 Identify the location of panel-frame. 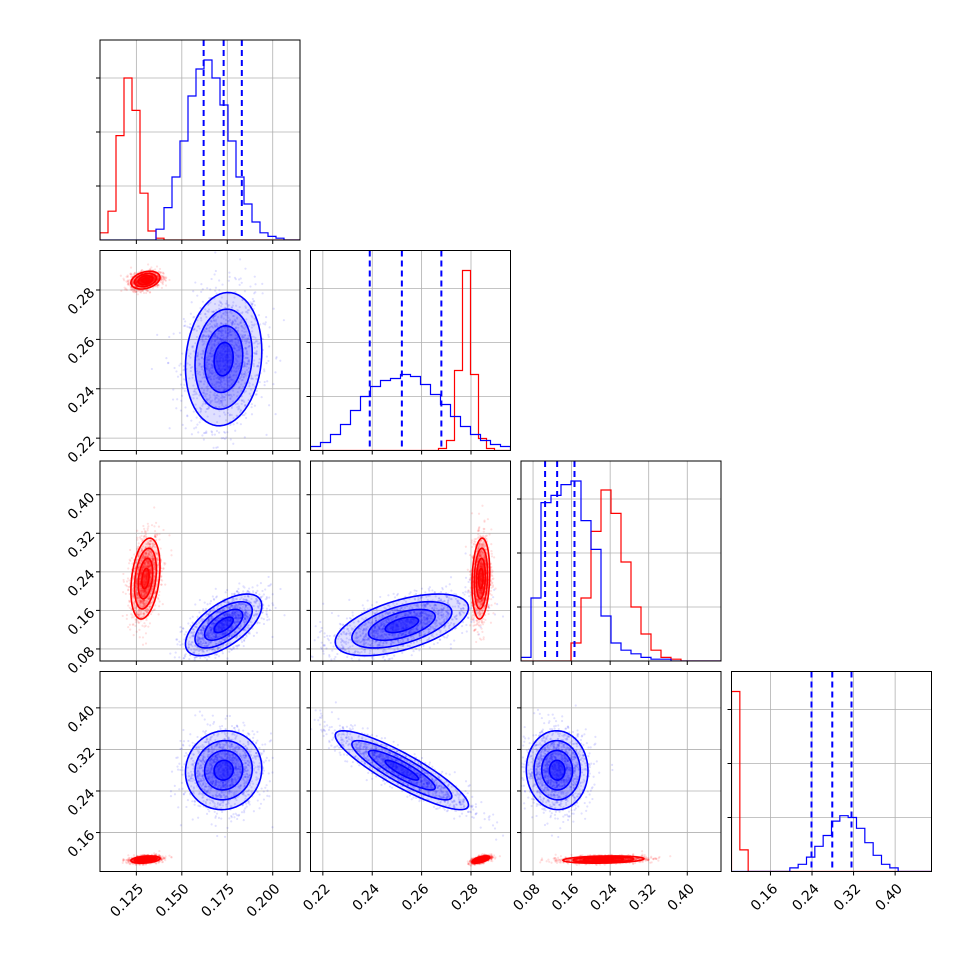
(410, 350).